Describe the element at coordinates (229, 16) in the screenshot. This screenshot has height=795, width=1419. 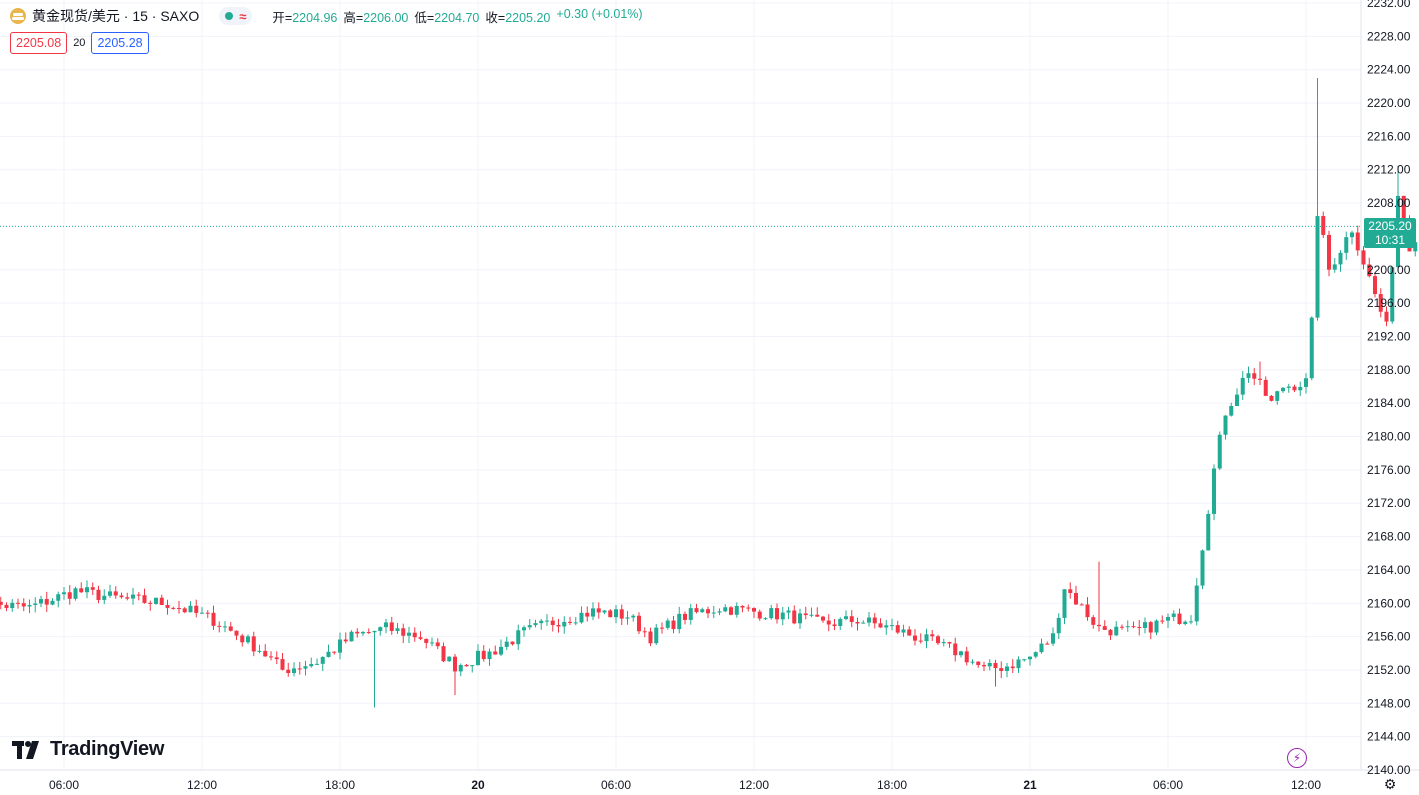
I see `market-open-icon` at that location.